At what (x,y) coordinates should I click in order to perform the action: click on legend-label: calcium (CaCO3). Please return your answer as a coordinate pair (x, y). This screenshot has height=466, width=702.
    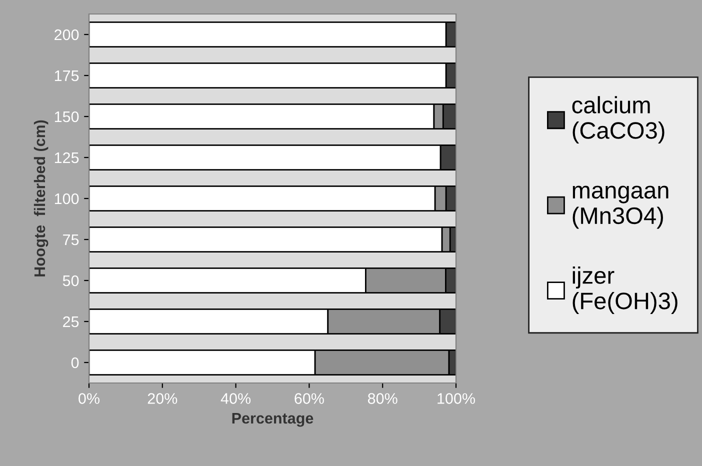
    Looking at the image, I should click on (618, 120).